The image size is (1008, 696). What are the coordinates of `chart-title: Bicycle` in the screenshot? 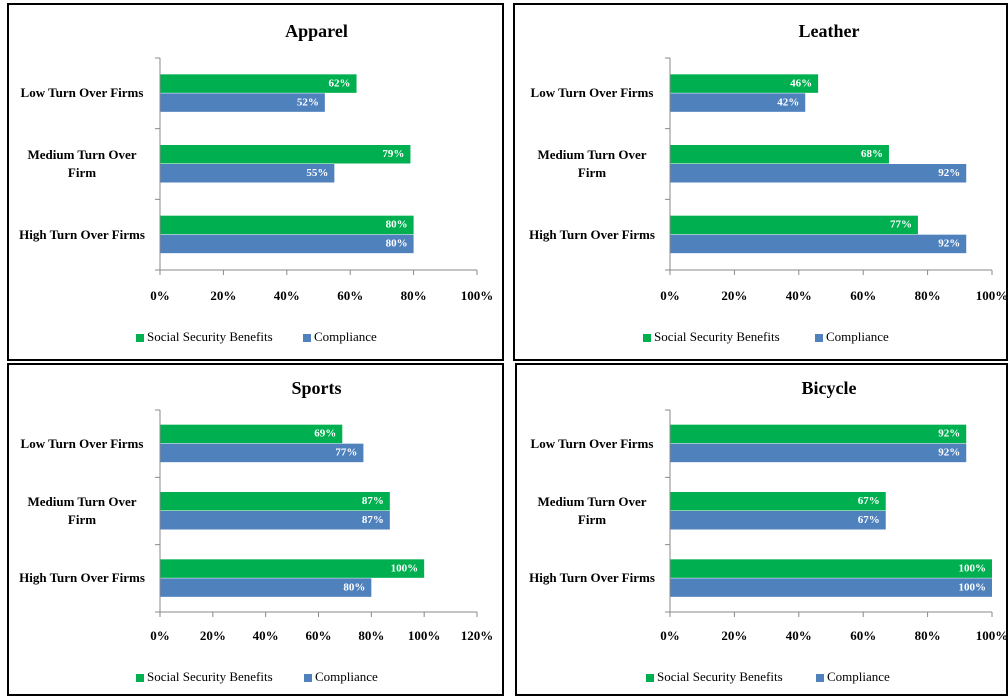 It's located at (829, 388).